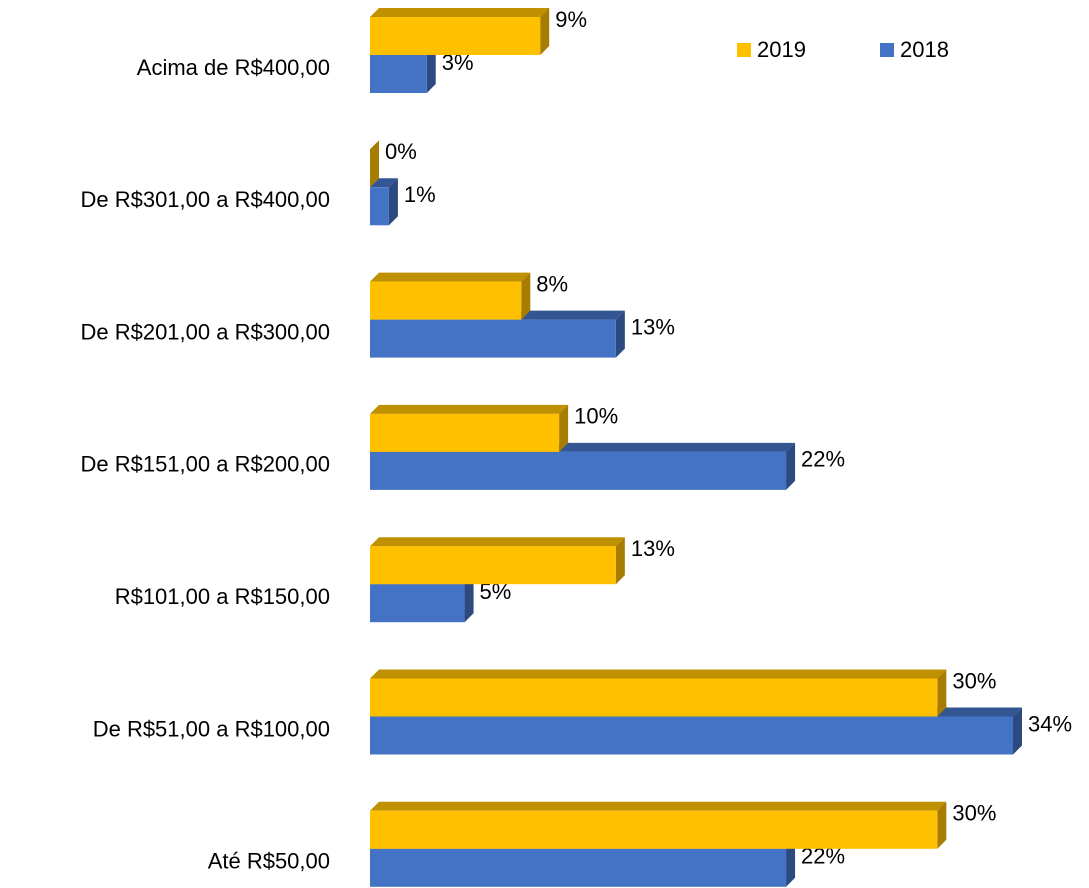 The width and height of the screenshot is (1089, 888). What do you see at coordinates (211, 728) in the screenshot?
I see `category-label: De R$51,00 a R$100,00` at bounding box center [211, 728].